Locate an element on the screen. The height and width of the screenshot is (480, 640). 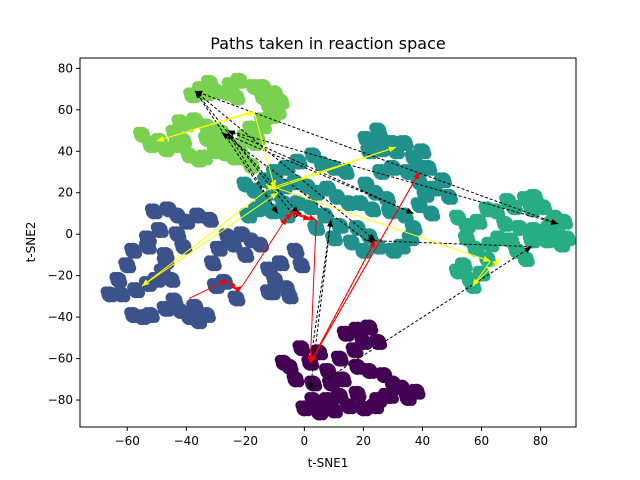
x-axis: −60 −40 −20 0 20 40 60 80 is located at coordinates (331, 437).